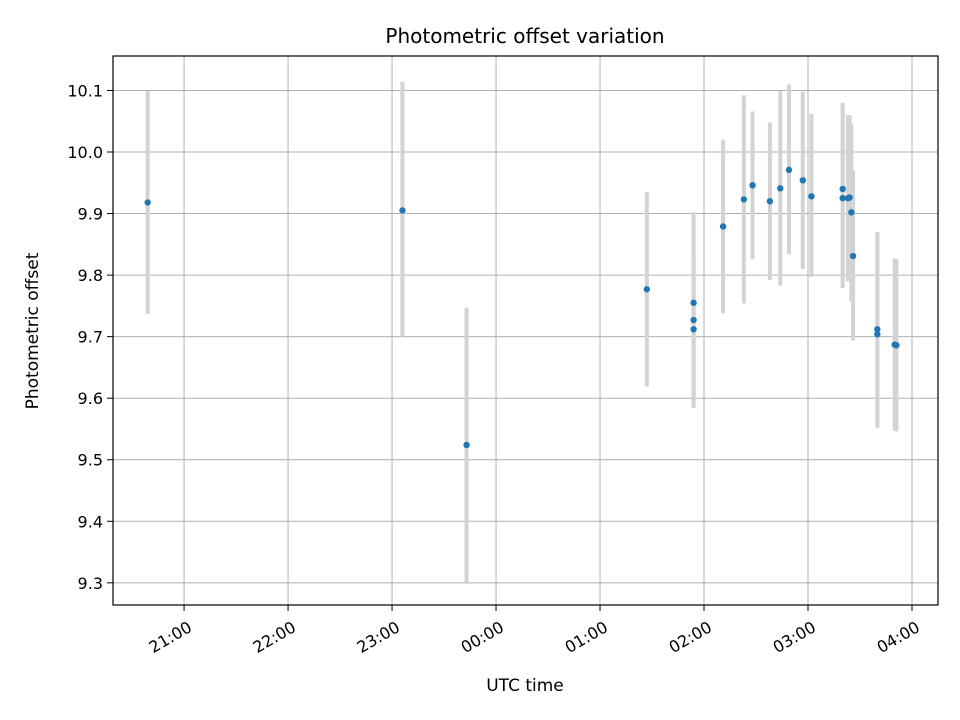 The image size is (960, 720). I want to click on y-tick-label: 9.3, so click(90, 583).